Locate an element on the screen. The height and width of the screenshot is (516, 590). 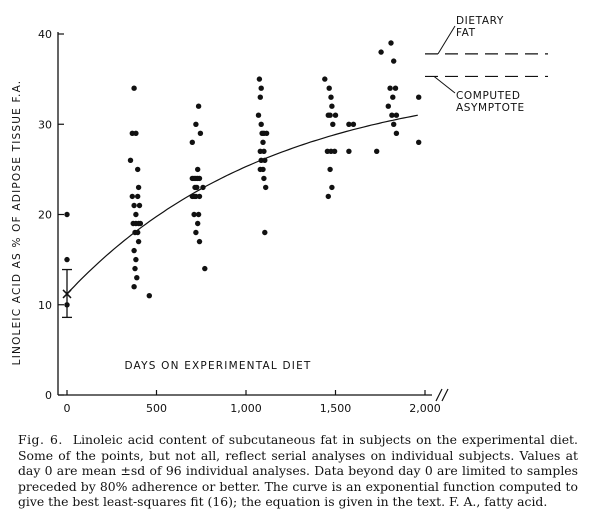
x-tick-label: 2,000 is located at coordinates (425, 408).